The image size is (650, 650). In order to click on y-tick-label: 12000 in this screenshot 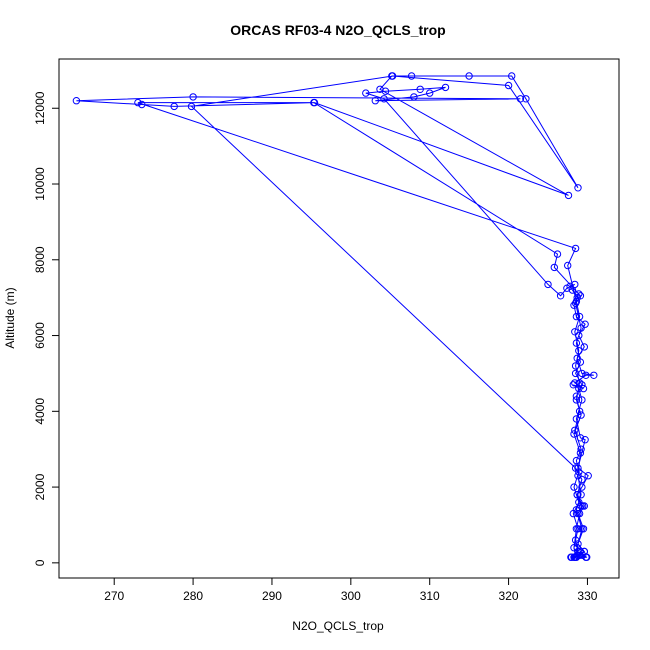, I will do `click(40, 108)`.